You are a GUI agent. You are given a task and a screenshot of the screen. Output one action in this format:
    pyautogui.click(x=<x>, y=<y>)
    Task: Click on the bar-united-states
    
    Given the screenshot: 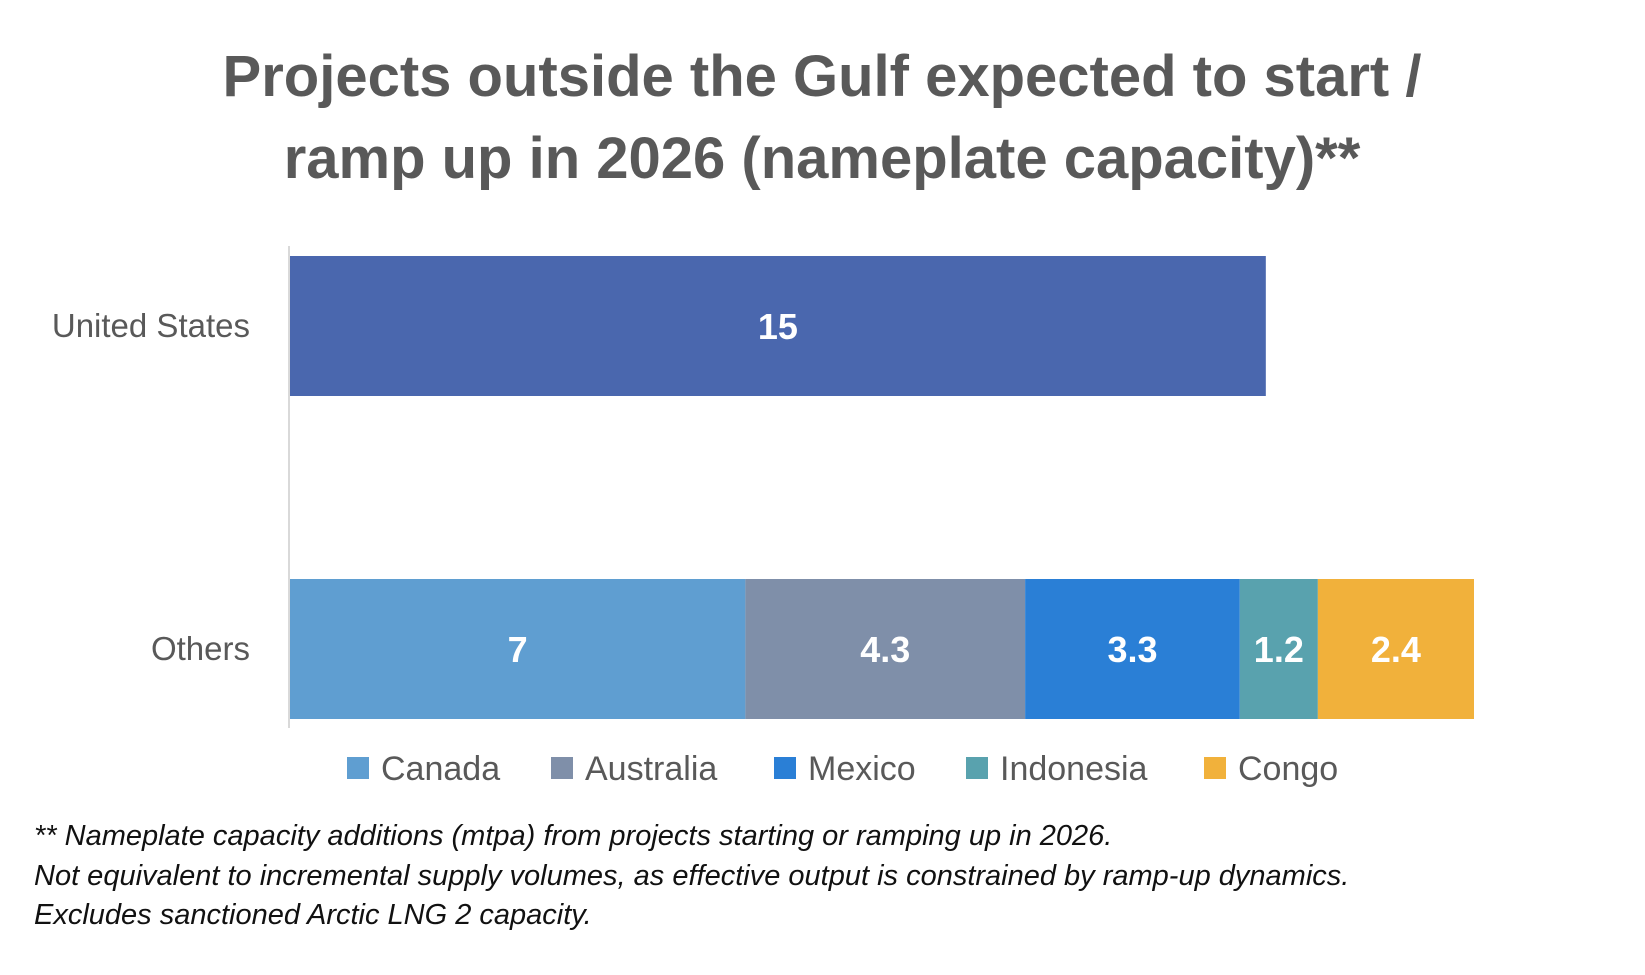 What is the action you would take?
    pyautogui.click(x=778, y=326)
    